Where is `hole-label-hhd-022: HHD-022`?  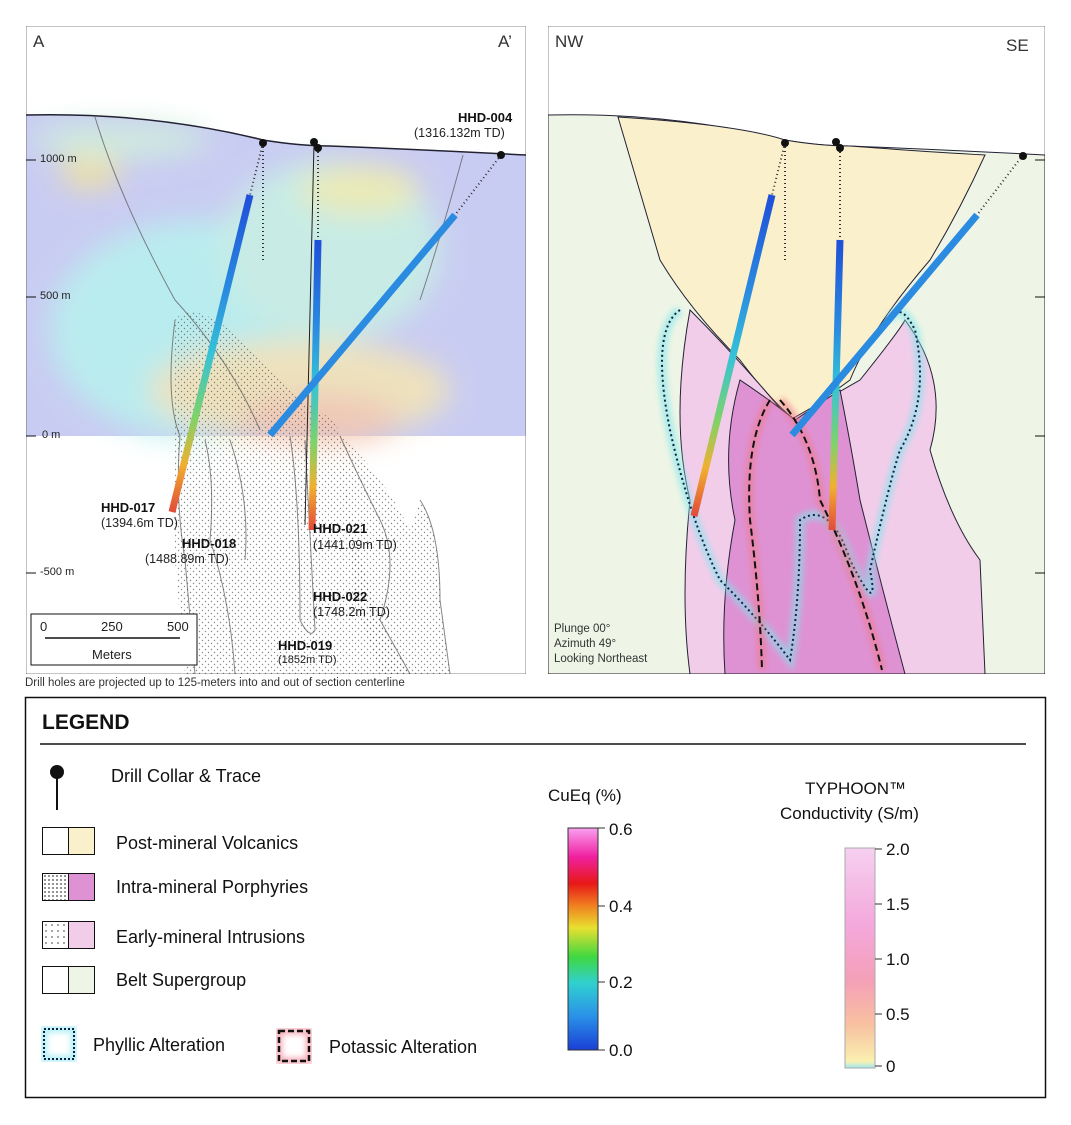 hole-label-hhd-022: HHD-022 is located at coordinates (340, 596).